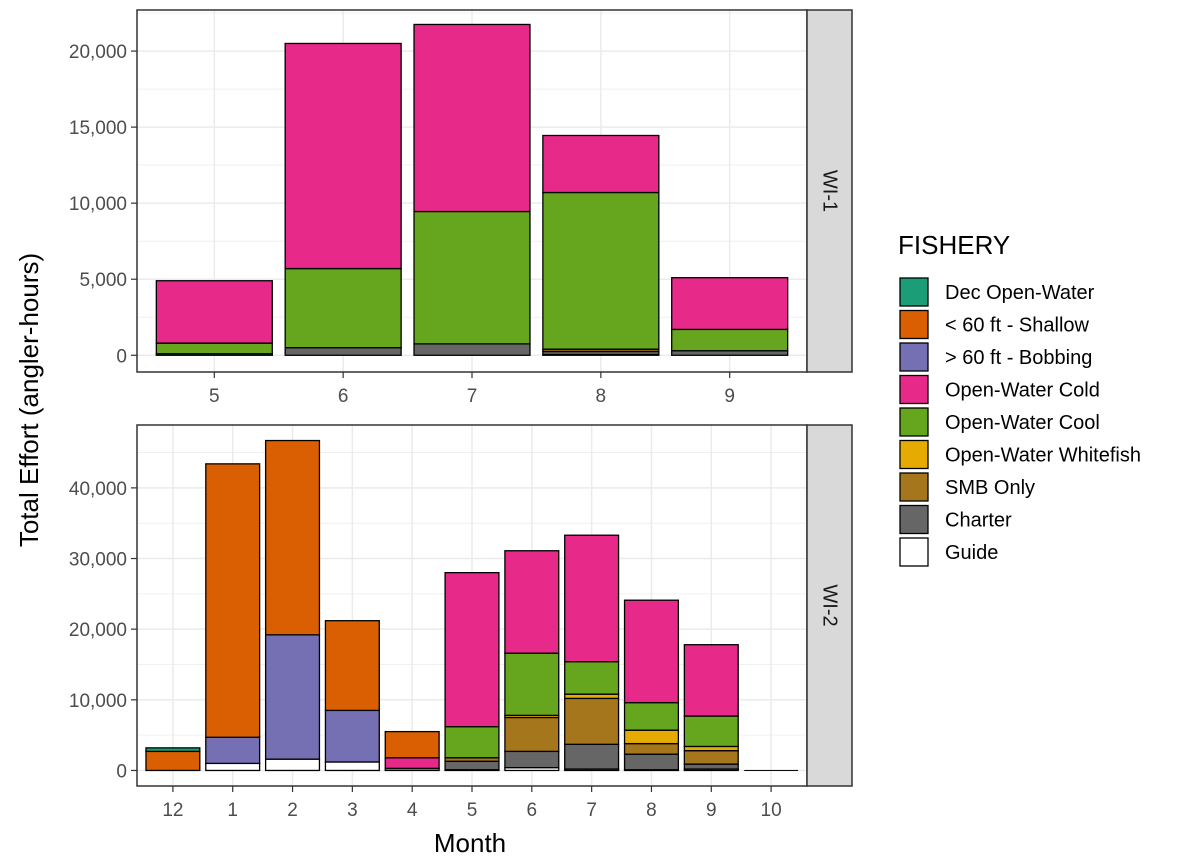  What do you see at coordinates (172, 810) in the screenshot?
I see `x-tick-label: 12` at bounding box center [172, 810].